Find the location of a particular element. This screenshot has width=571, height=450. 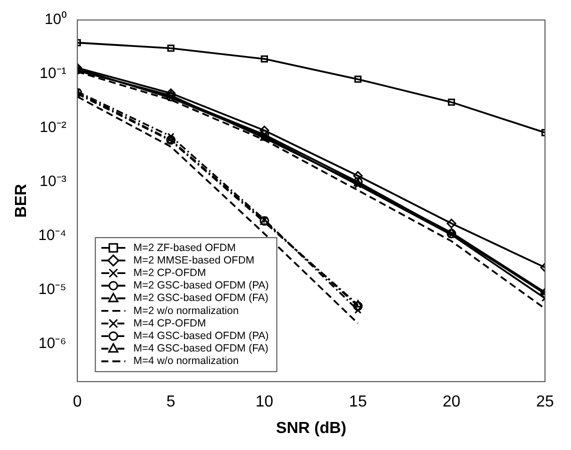

x-axis-title: SNR (dB) is located at coordinates (311, 428).